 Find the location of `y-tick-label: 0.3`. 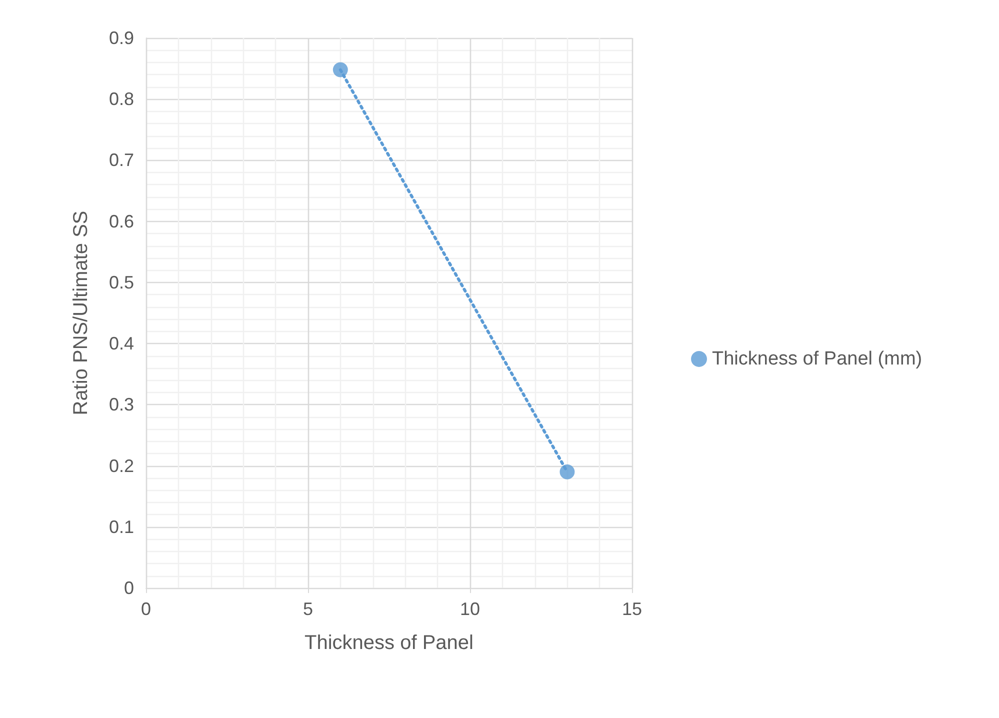

y-tick-label: 0.3 is located at coordinates (121, 404).